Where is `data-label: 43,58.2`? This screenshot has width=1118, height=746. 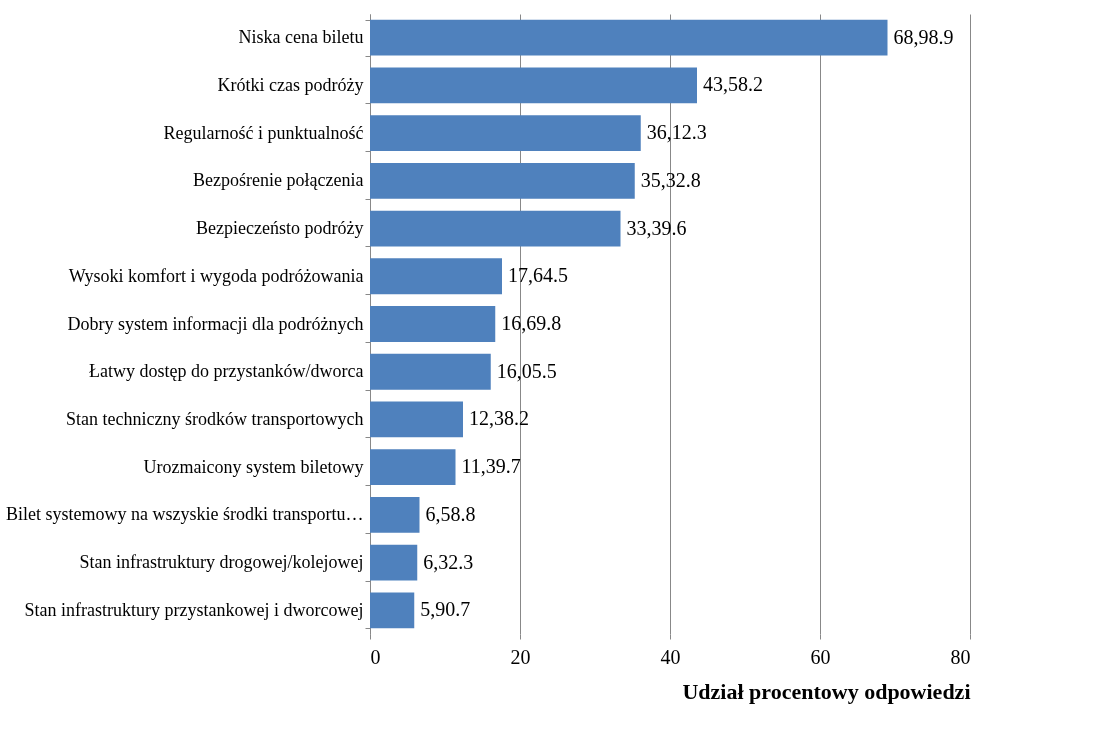
data-label: 43,58.2 is located at coordinates (733, 84).